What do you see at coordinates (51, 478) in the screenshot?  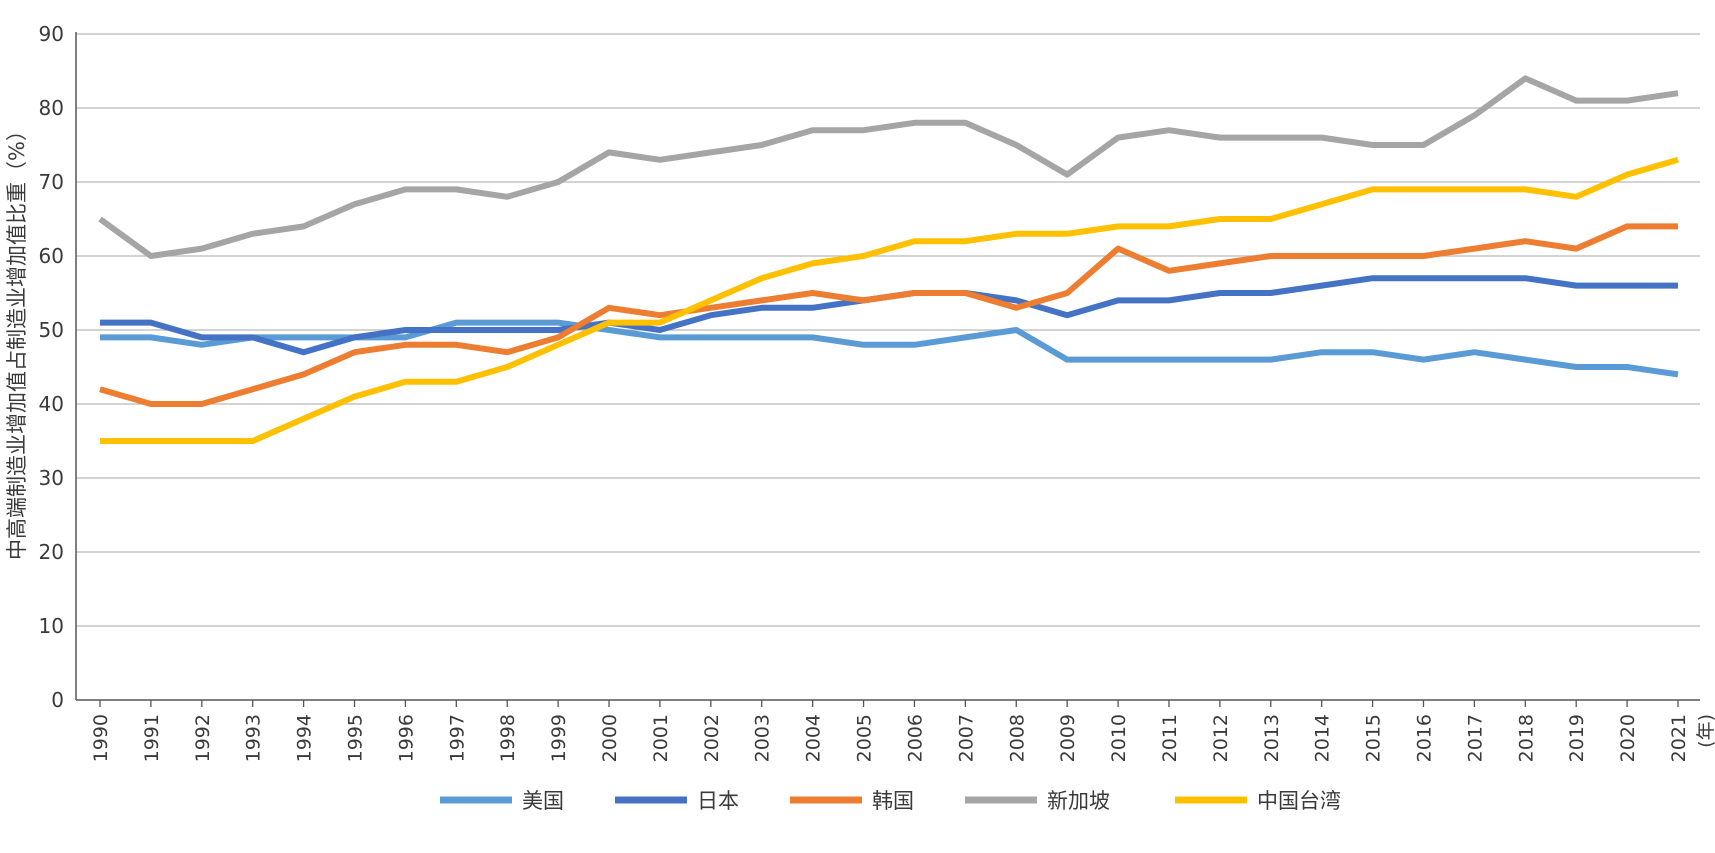 I see `y-tick-label-30: 30` at bounding box center [51, 478].